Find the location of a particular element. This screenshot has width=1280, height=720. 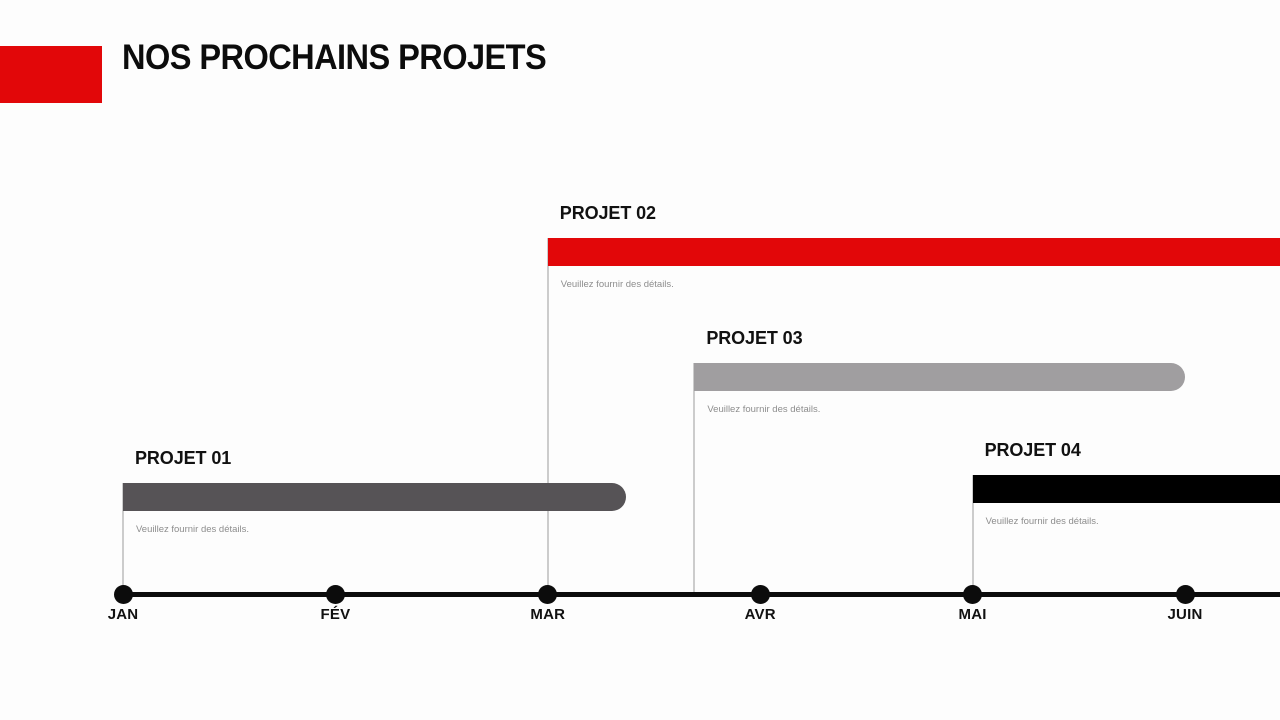

accent-block is located at coordinates (51, 74).